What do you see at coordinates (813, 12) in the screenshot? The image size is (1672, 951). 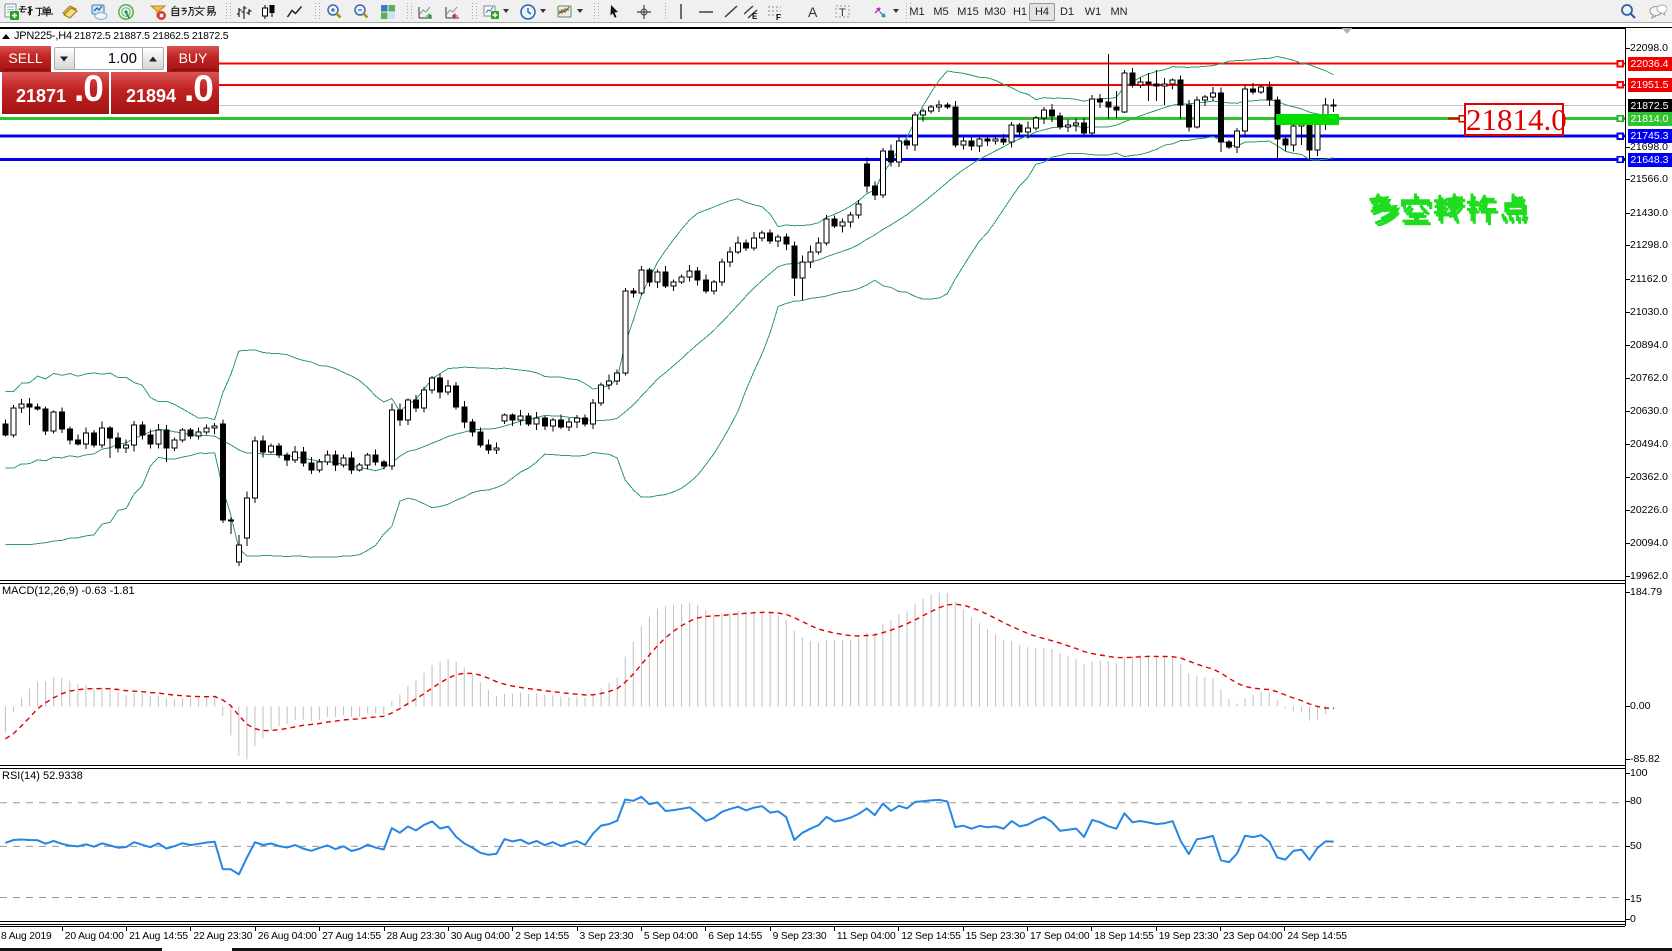 I see `svg-text: A` at bounding box center [813, 12].